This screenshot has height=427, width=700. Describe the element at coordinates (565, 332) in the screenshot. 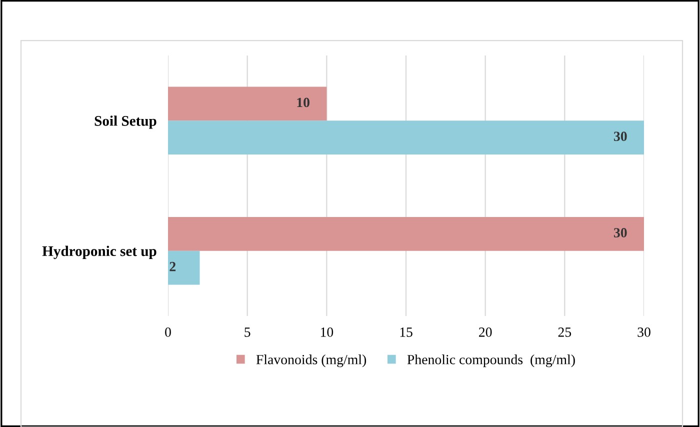

I see `x-tick-label: 25` at that location.